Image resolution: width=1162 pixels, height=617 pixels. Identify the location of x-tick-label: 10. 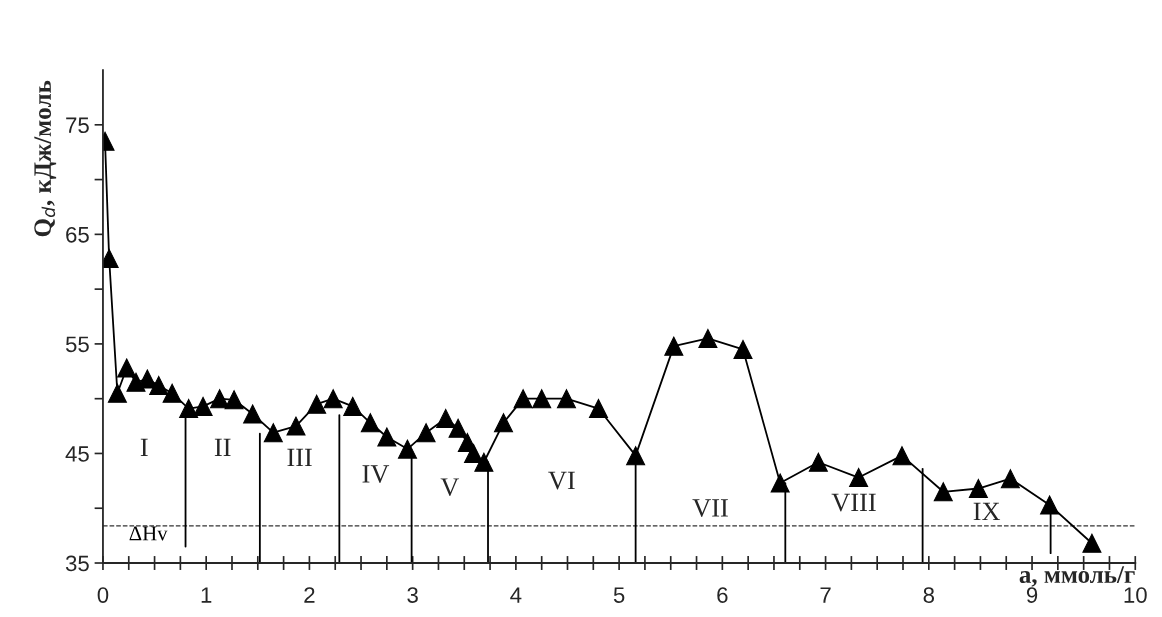
(1135, 595).